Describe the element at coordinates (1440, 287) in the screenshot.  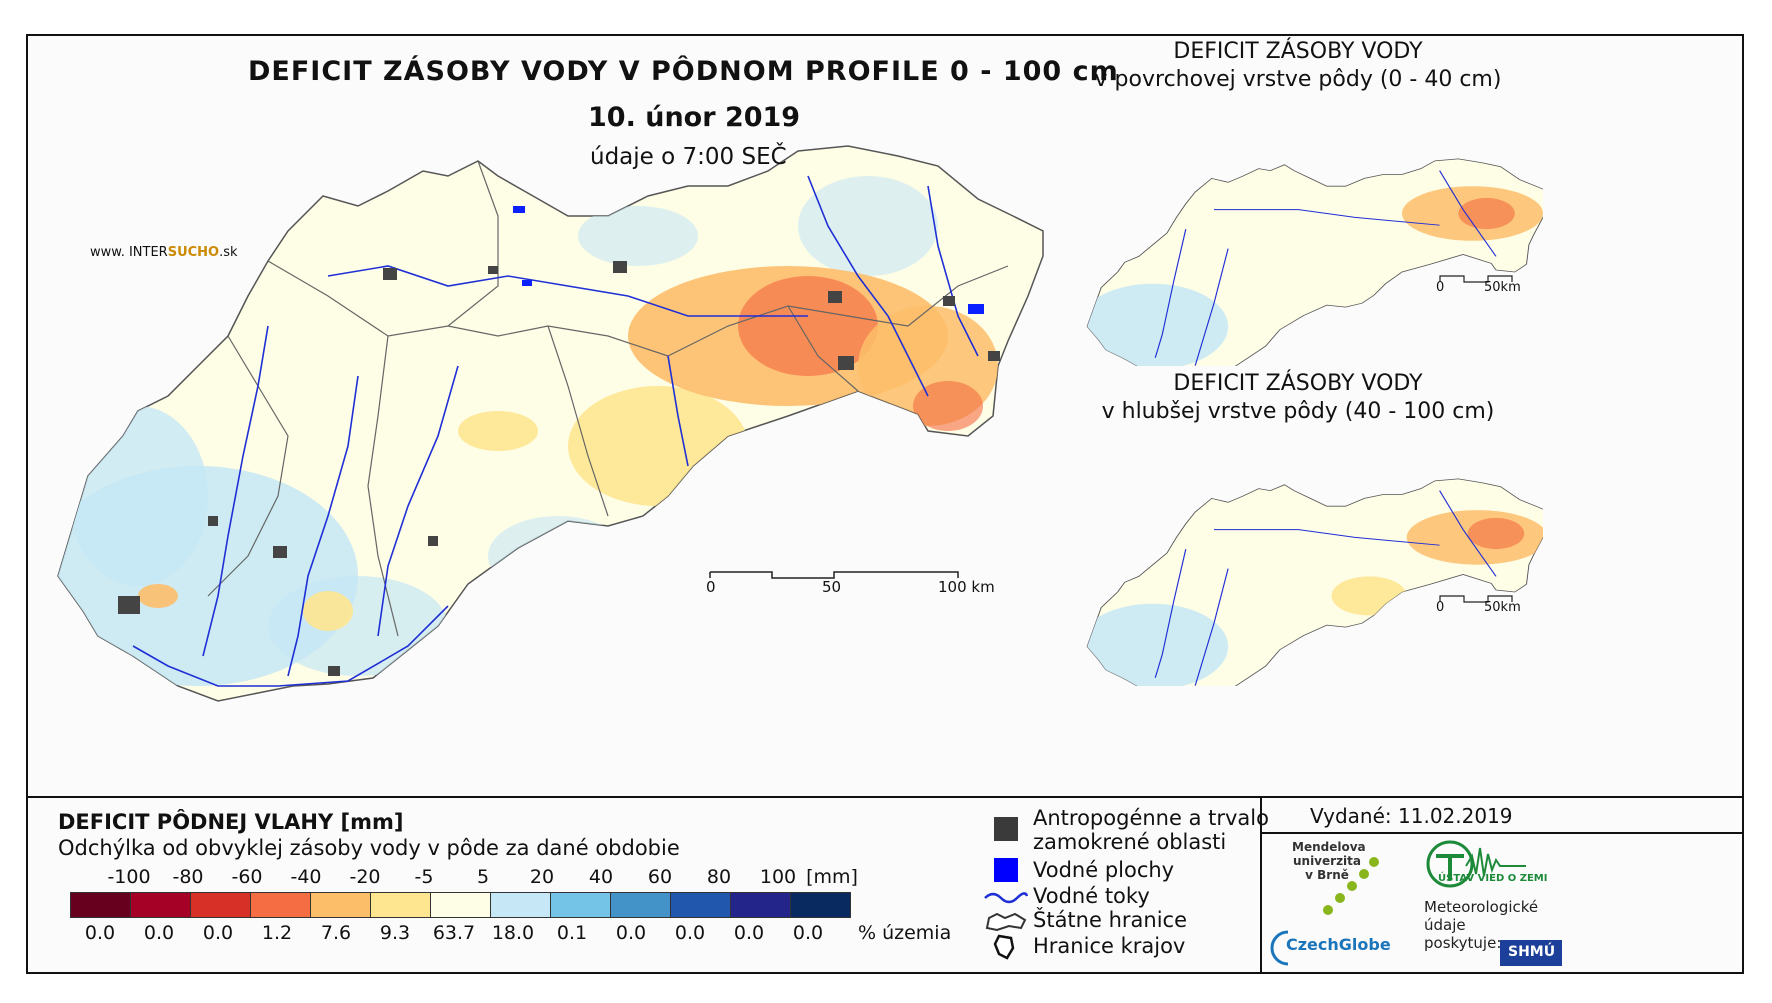
I see `minimap-1-scale-0: 0` at that location.